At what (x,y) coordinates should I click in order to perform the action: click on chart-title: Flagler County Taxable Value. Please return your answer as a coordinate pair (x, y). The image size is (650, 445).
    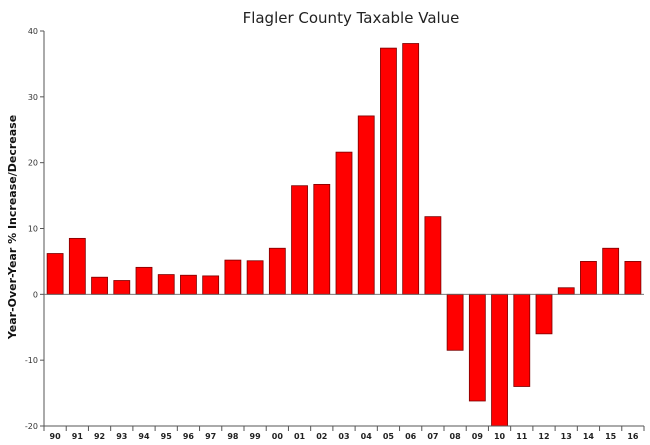
    Looking at the image, I should click on (351, 18).